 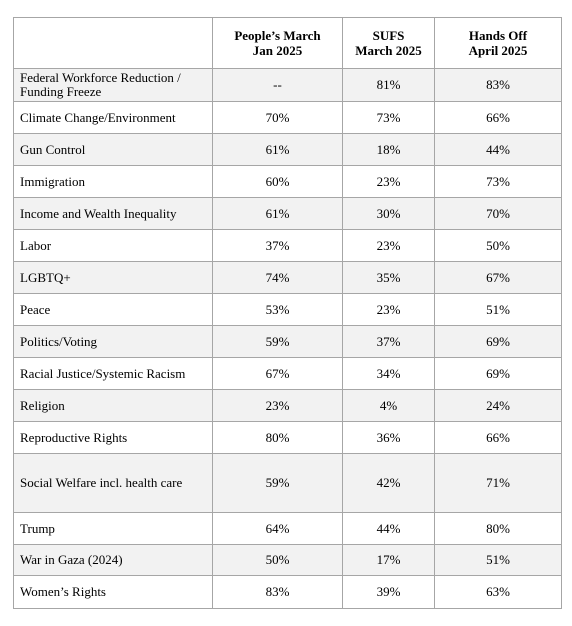 I want to click on peoples-march-value: 37%, so click(x=277, y=245).